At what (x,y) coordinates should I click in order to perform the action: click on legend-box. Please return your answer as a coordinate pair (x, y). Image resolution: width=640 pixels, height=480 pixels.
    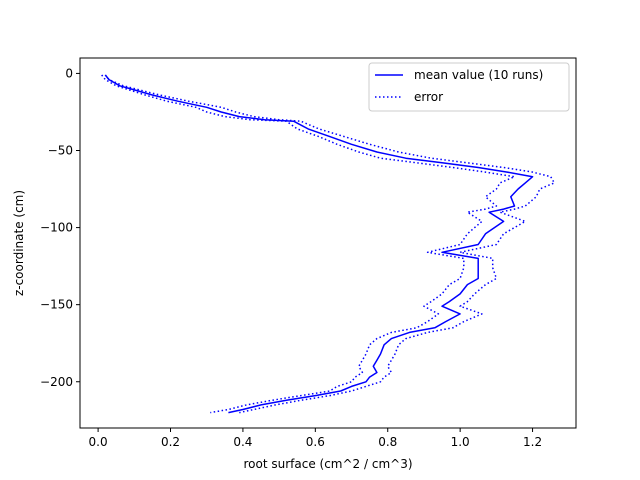
    Looking at the image, I should click on (469, 87).